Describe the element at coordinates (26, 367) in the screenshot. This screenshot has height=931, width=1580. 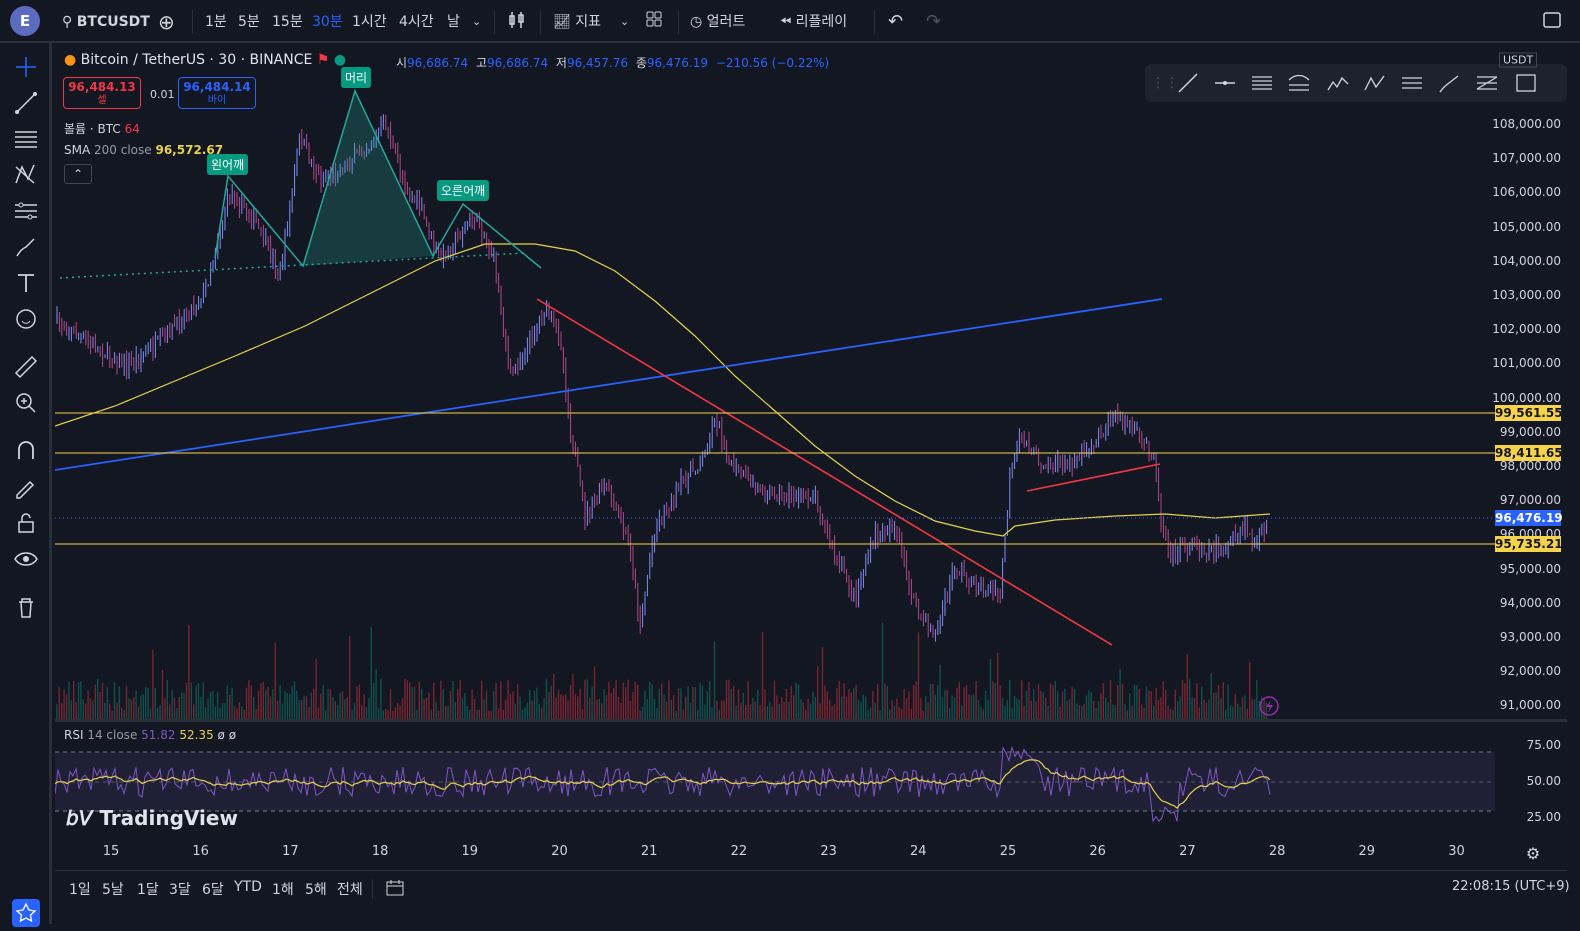
I see `ruler-icon` at that location.